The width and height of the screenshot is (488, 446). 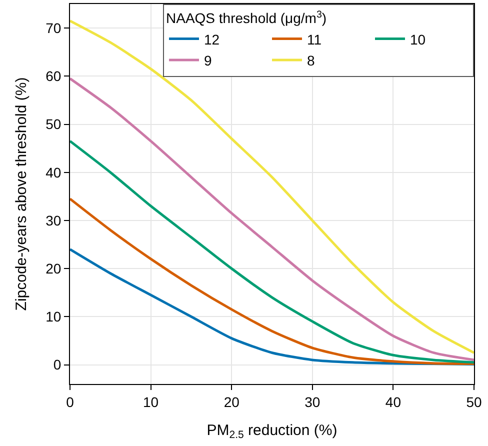 I want to click on legend-label: 9, so click(x=208, y=60).